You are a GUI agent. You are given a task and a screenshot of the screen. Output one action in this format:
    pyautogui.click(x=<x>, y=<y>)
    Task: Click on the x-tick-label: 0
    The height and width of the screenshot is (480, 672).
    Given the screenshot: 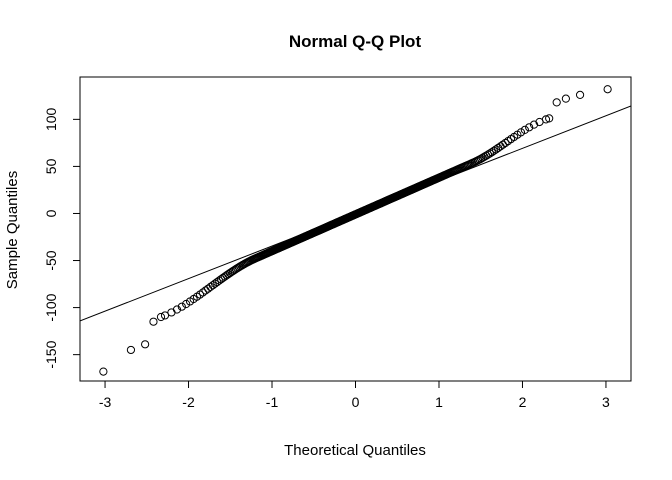 What is the action you would take?
    pyautogui.click(x=356, y=402)
    